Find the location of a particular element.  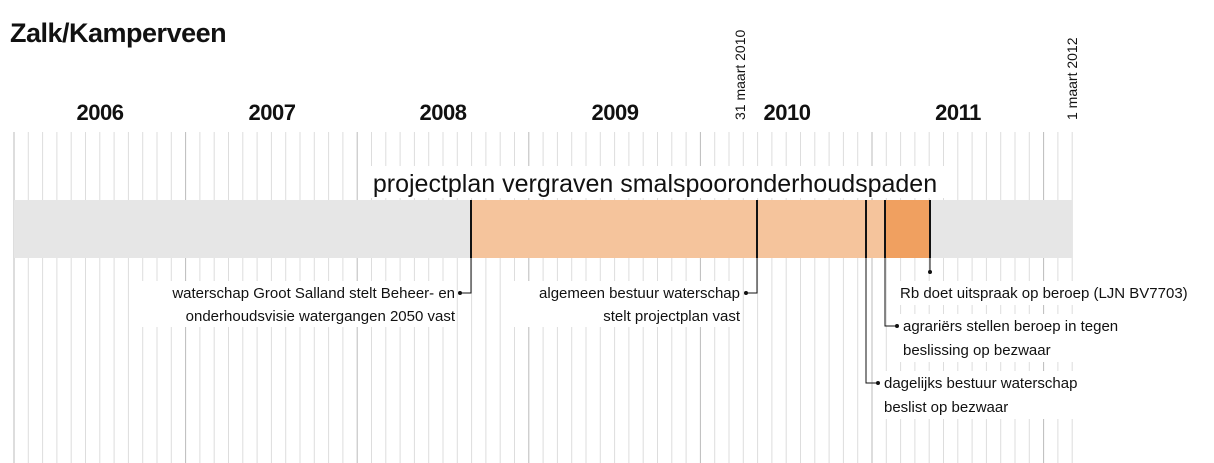

year: 2009 is located at coordinates (615, 112).